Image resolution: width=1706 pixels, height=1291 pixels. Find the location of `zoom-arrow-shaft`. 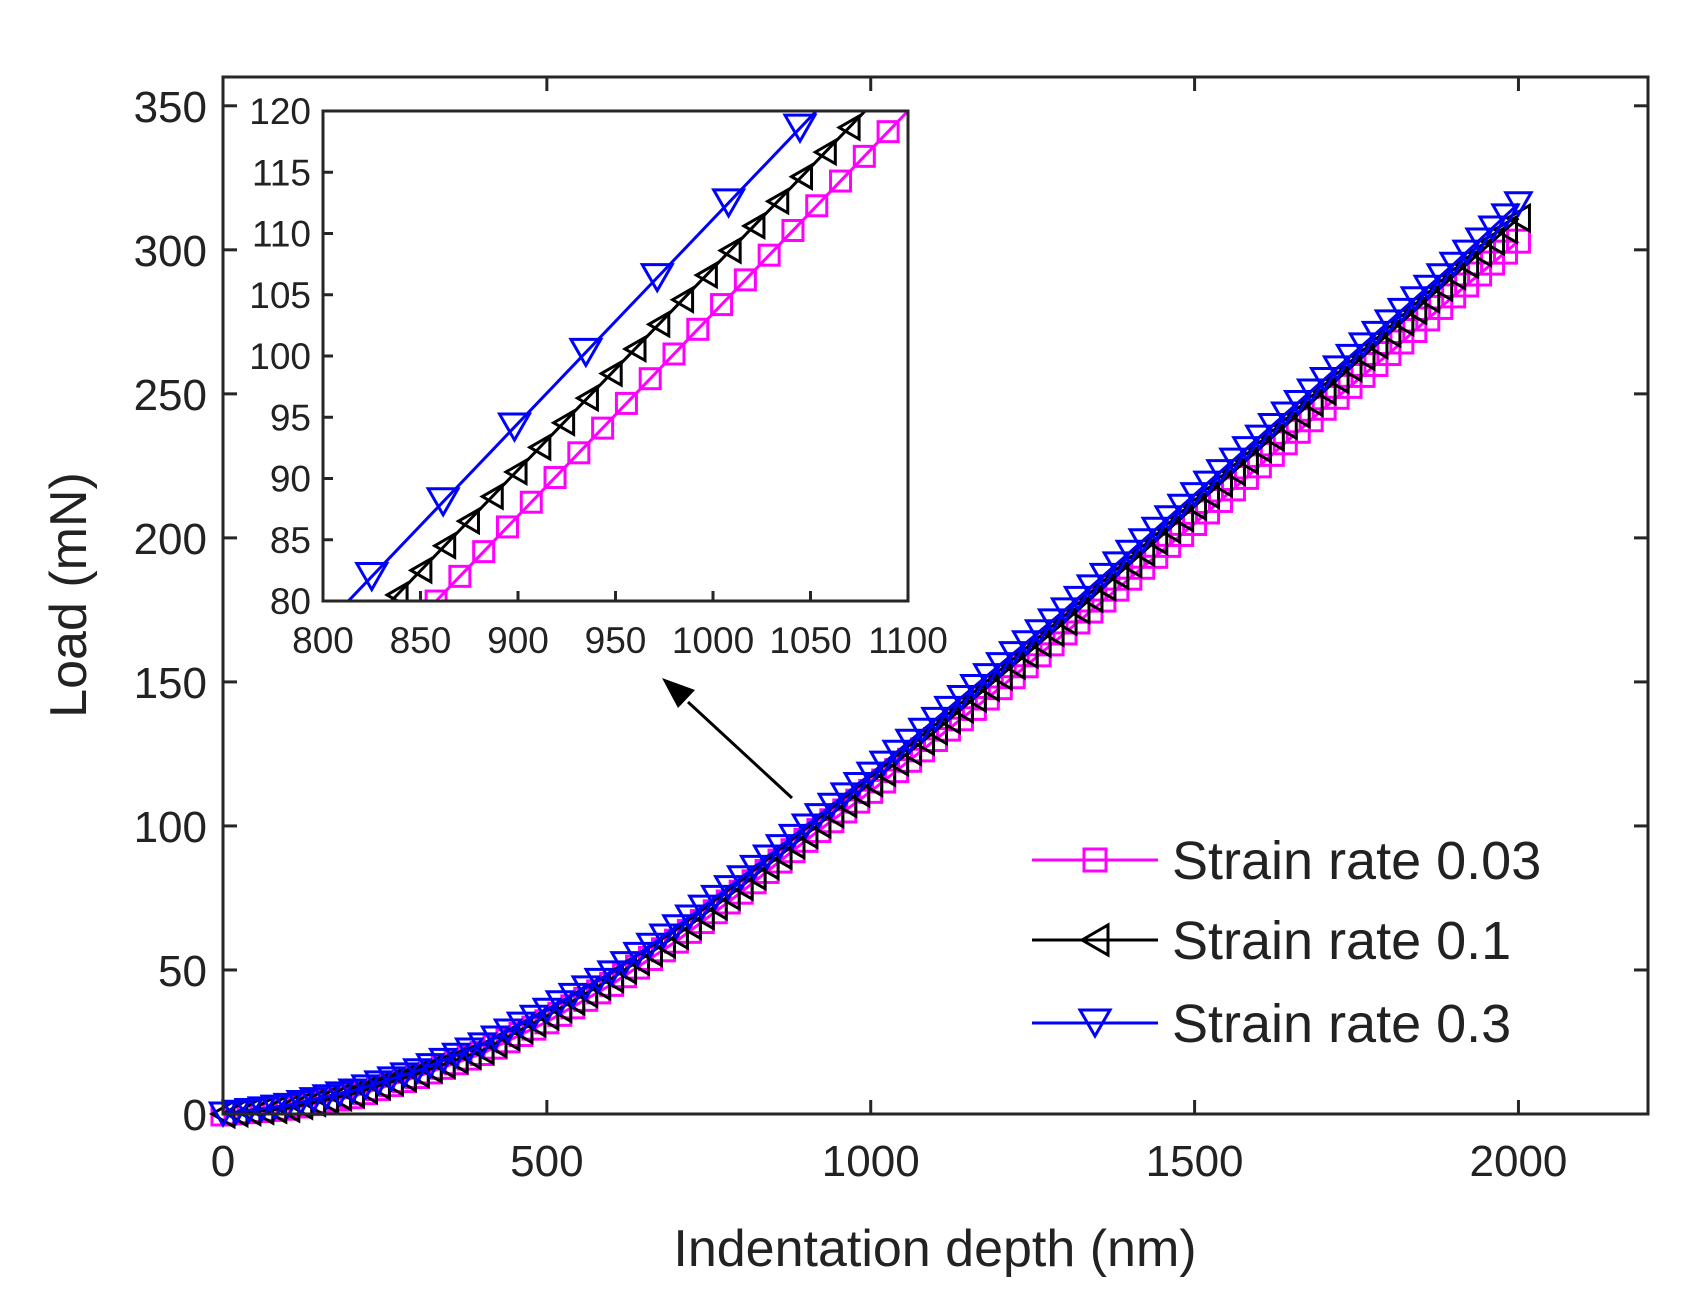

zoom-arrow-shaft is located at coordinates (740, 750).